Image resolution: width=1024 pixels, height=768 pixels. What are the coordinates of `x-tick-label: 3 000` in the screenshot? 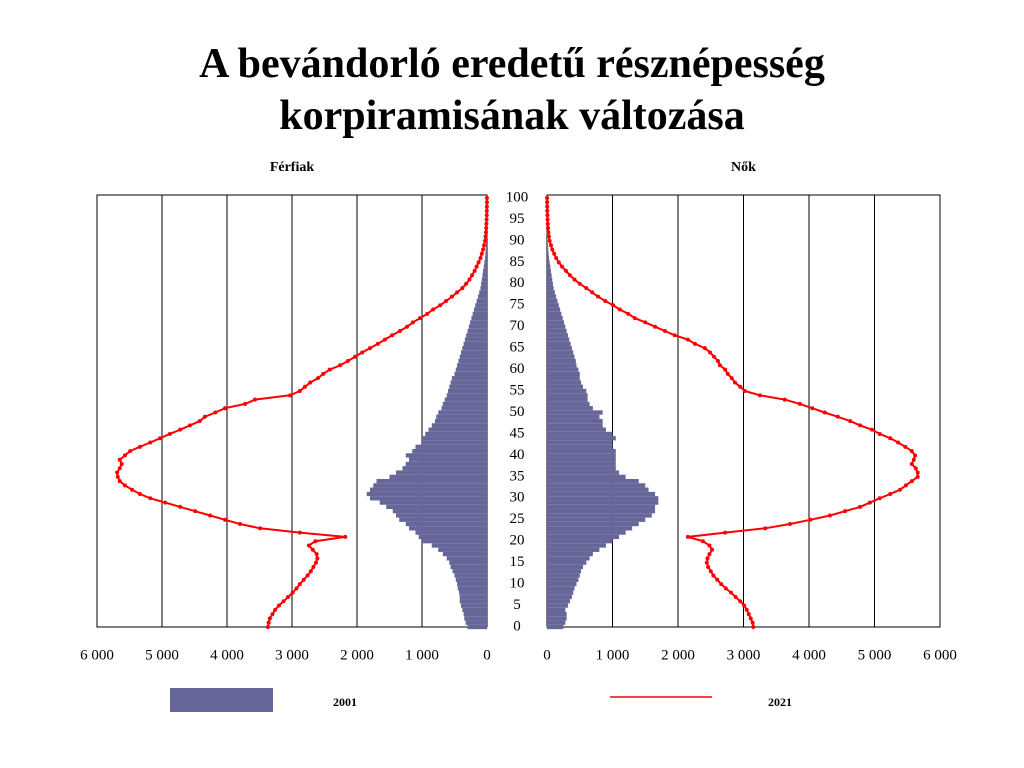 It's located at (744, 655).